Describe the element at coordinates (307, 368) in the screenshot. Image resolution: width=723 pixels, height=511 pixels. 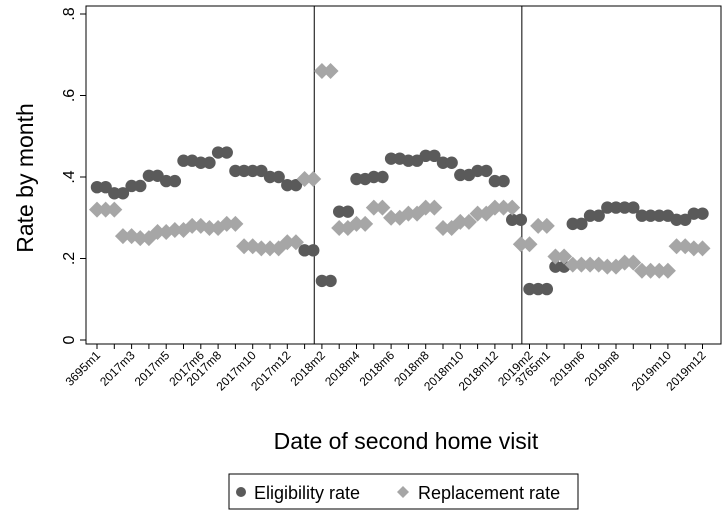
I see `x-tick-label: 2018m2` at that location.